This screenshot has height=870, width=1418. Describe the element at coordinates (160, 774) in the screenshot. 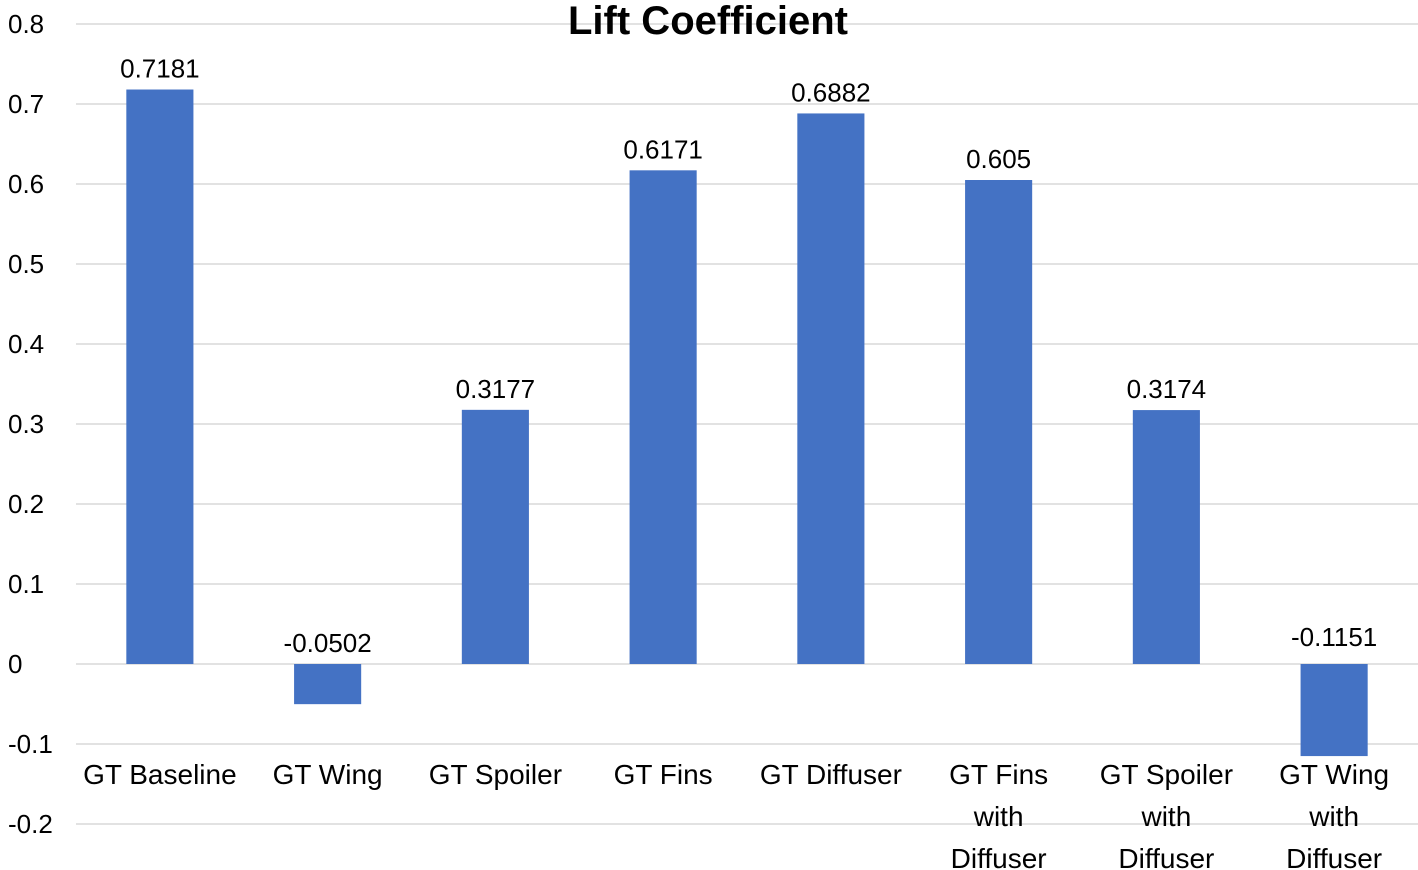

I see `category-label: GT Baseline` at that location.